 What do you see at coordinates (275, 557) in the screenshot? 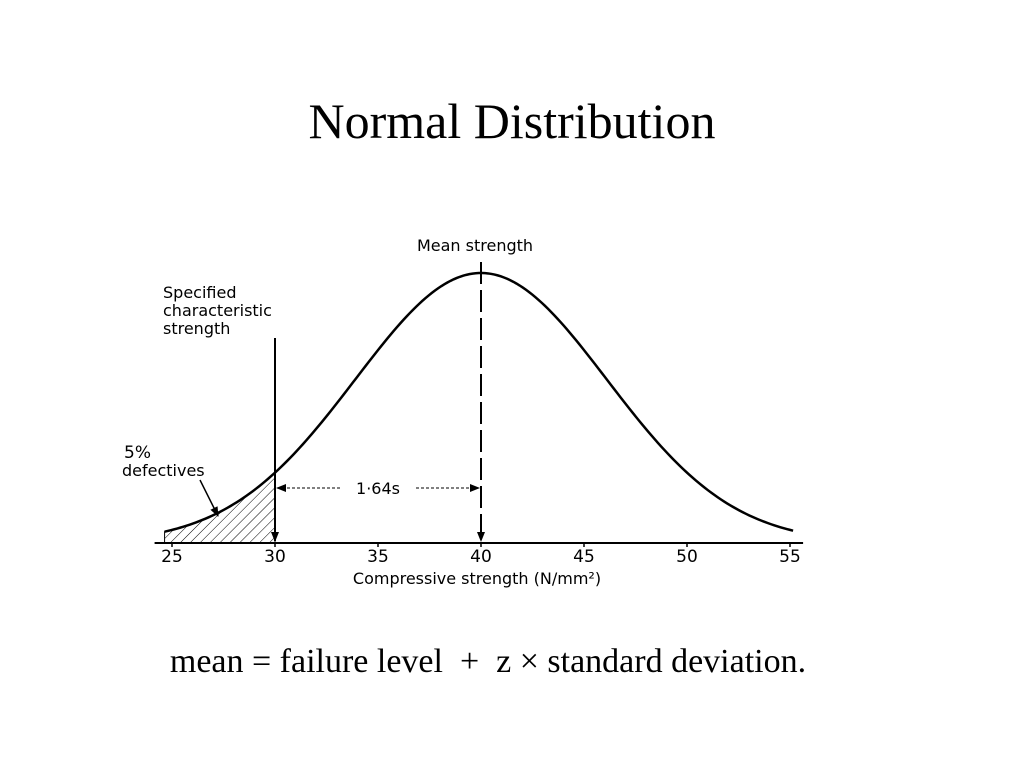
I see `x-tick-label: 30` at bounding box center [275, 557].